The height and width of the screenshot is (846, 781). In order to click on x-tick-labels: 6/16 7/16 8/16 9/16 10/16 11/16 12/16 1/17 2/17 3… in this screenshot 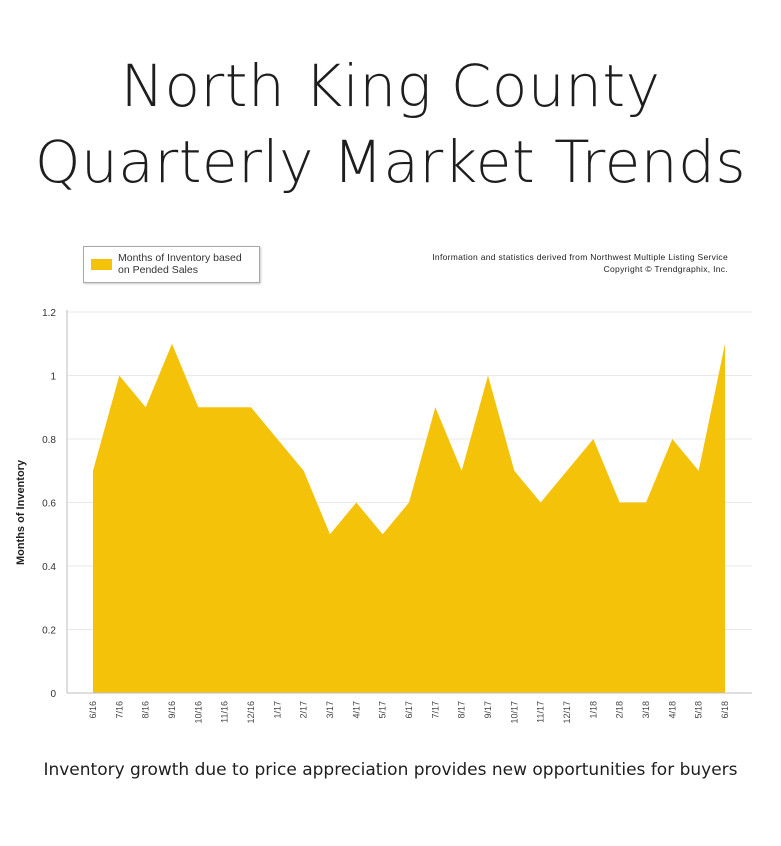, I will do `click(409, 712)`.